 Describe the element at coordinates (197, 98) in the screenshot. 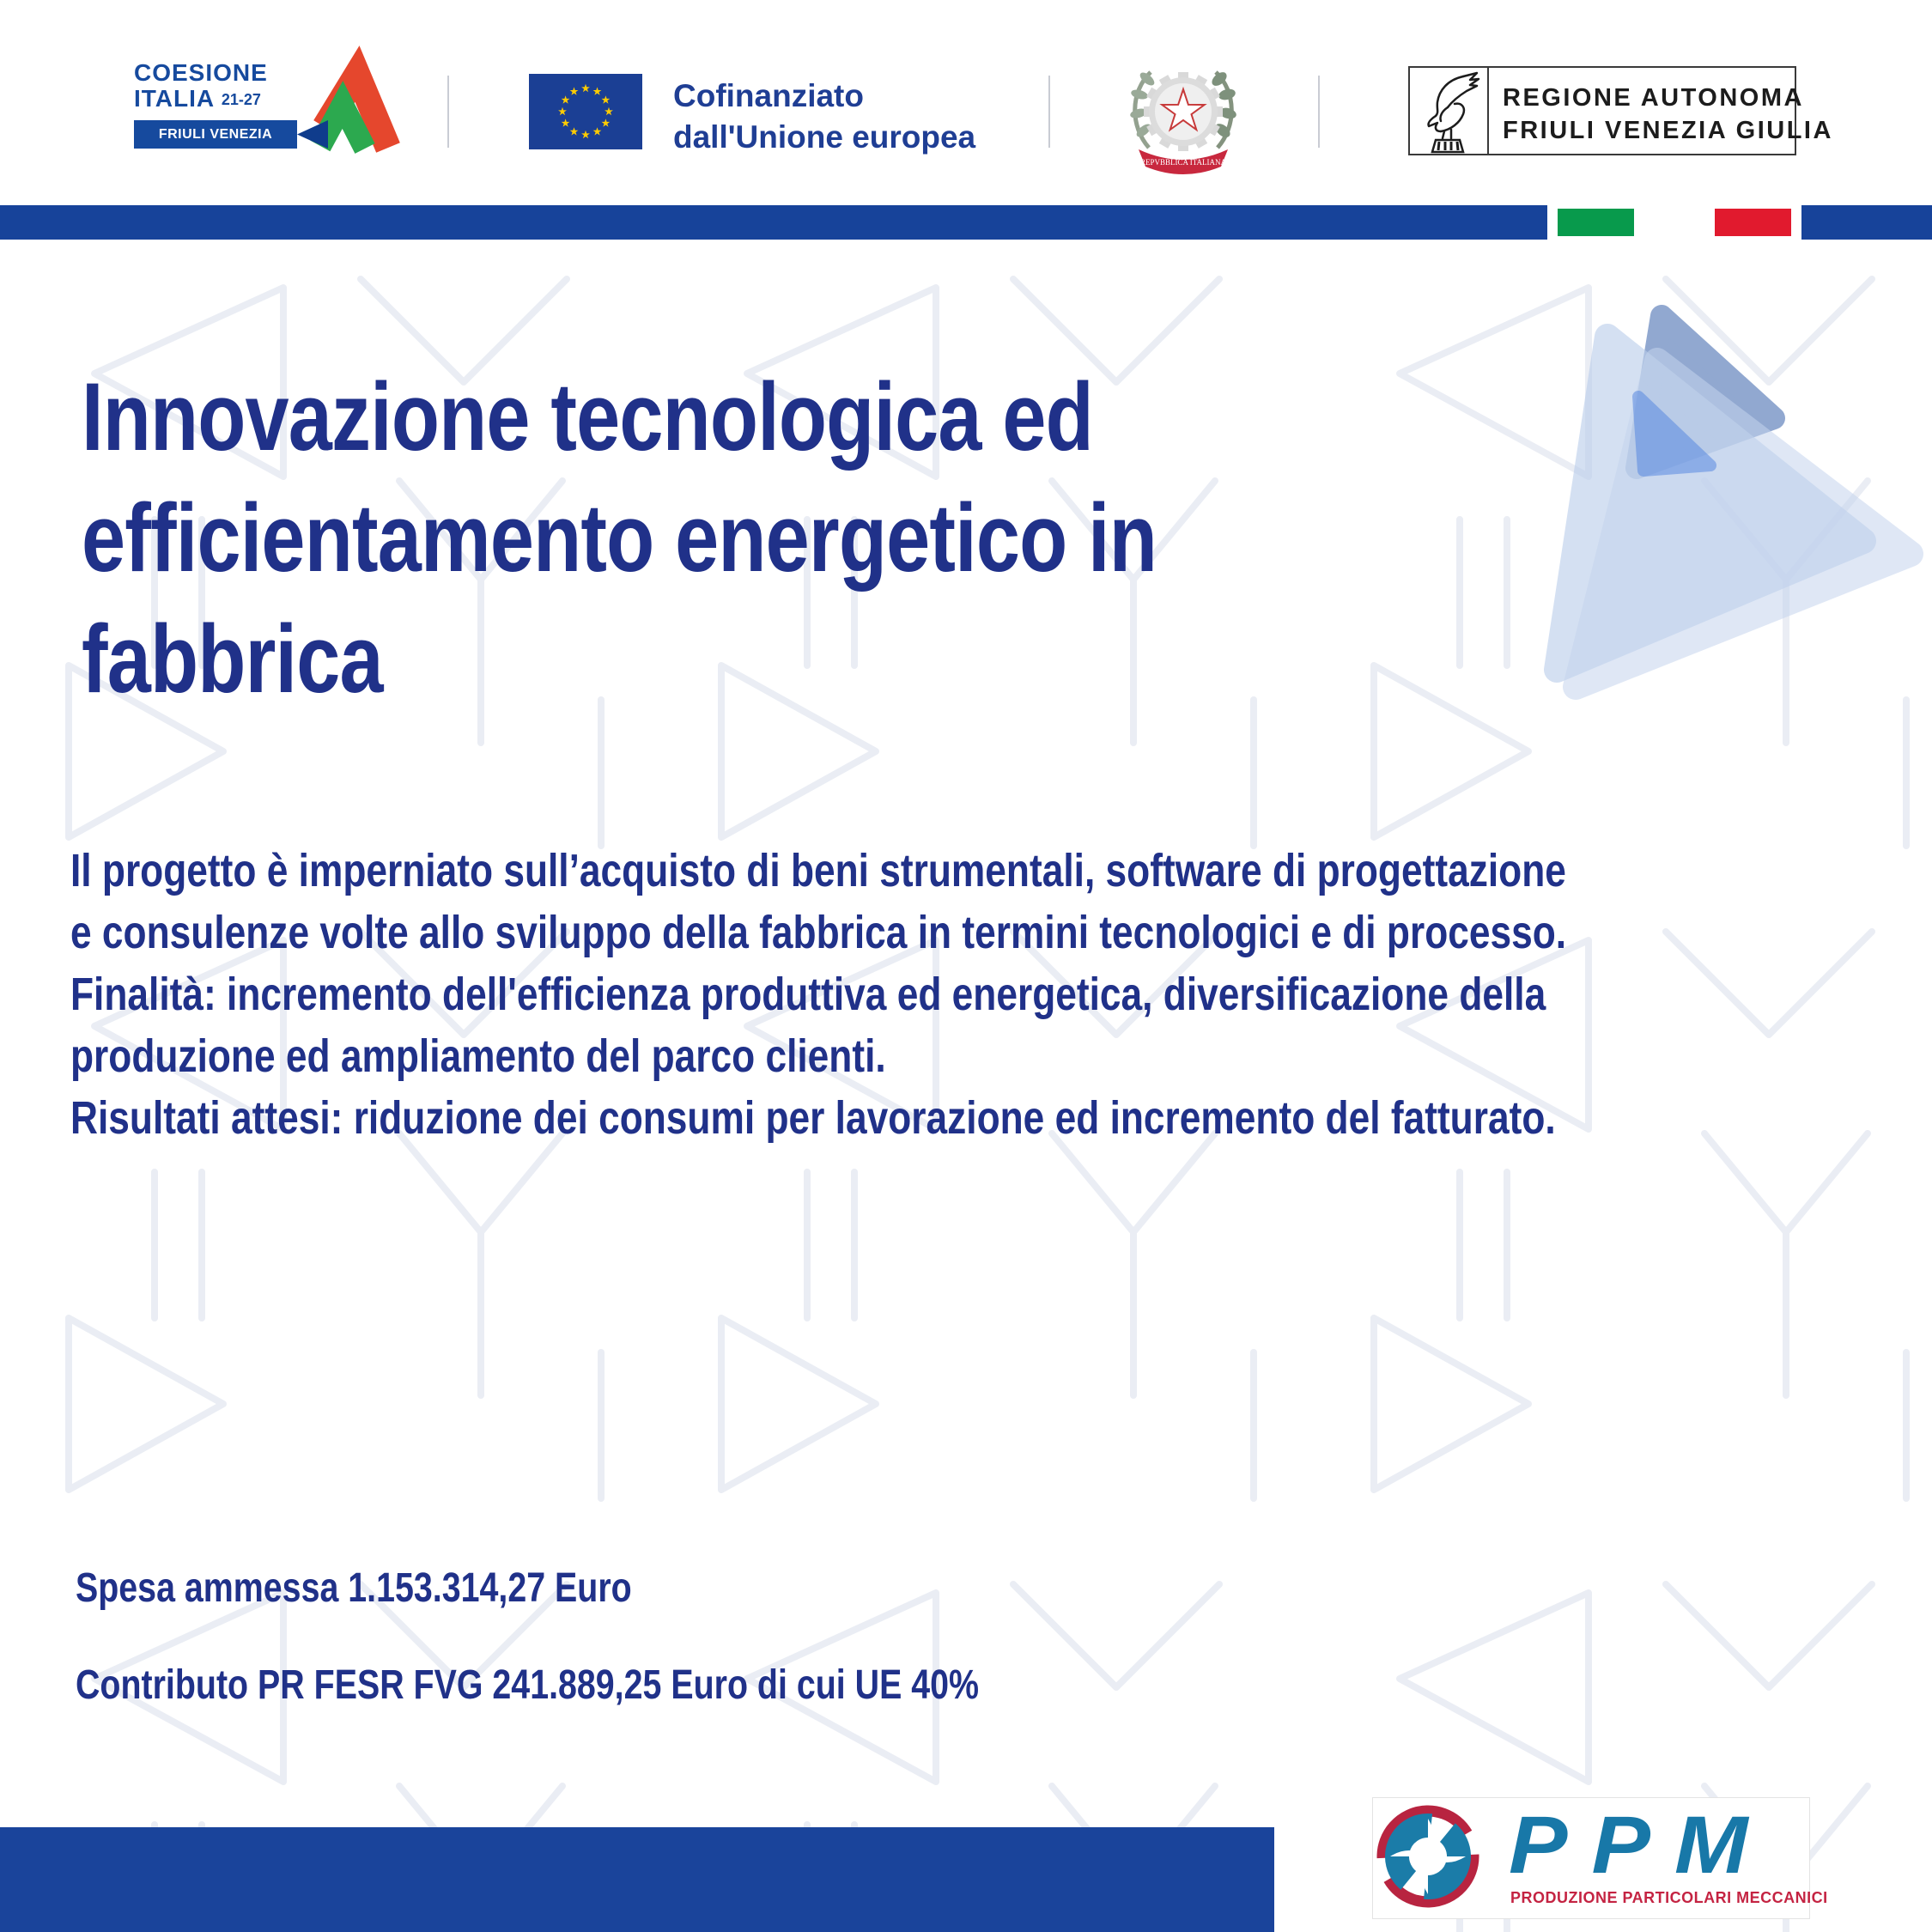

I see `coesione-line2: ITALIA 21-27` at that location.